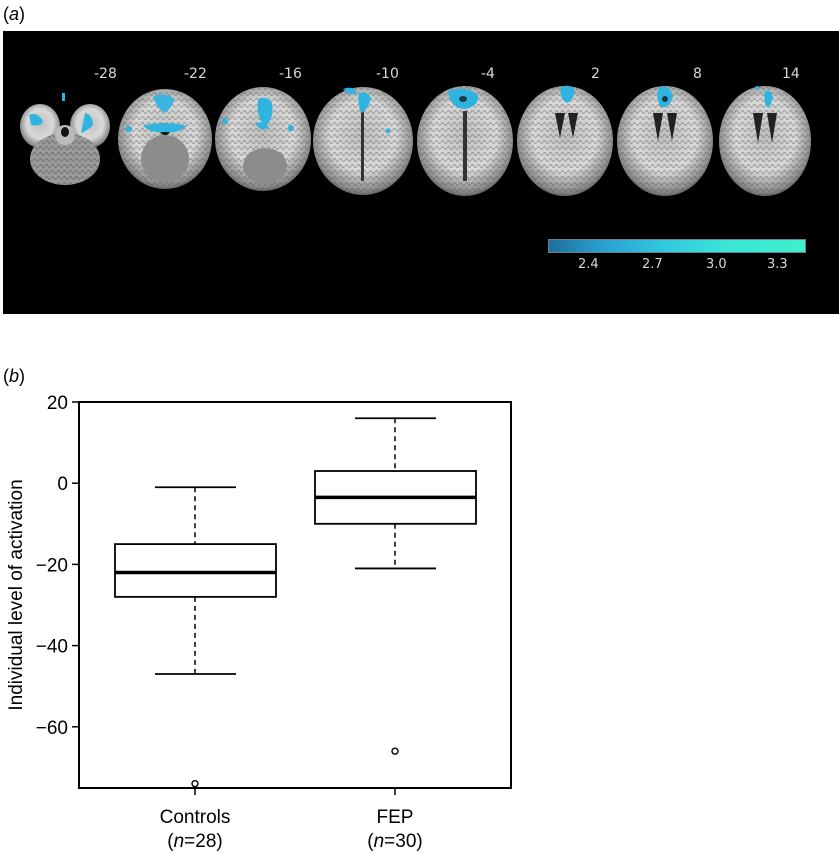  I want to click on brain-slice-minus16, so click(263, 139).